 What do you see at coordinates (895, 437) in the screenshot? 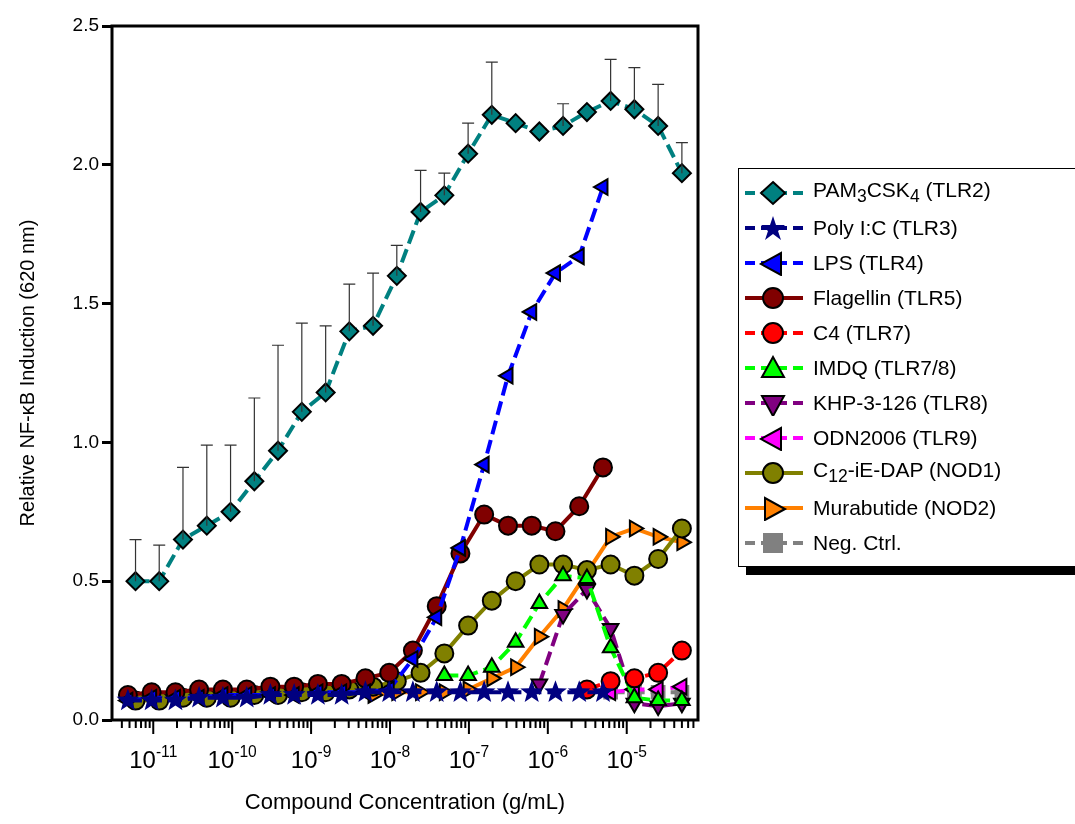
I see `legend-label: ODN2006 (TLR9)` at bounding box center [895, 437].